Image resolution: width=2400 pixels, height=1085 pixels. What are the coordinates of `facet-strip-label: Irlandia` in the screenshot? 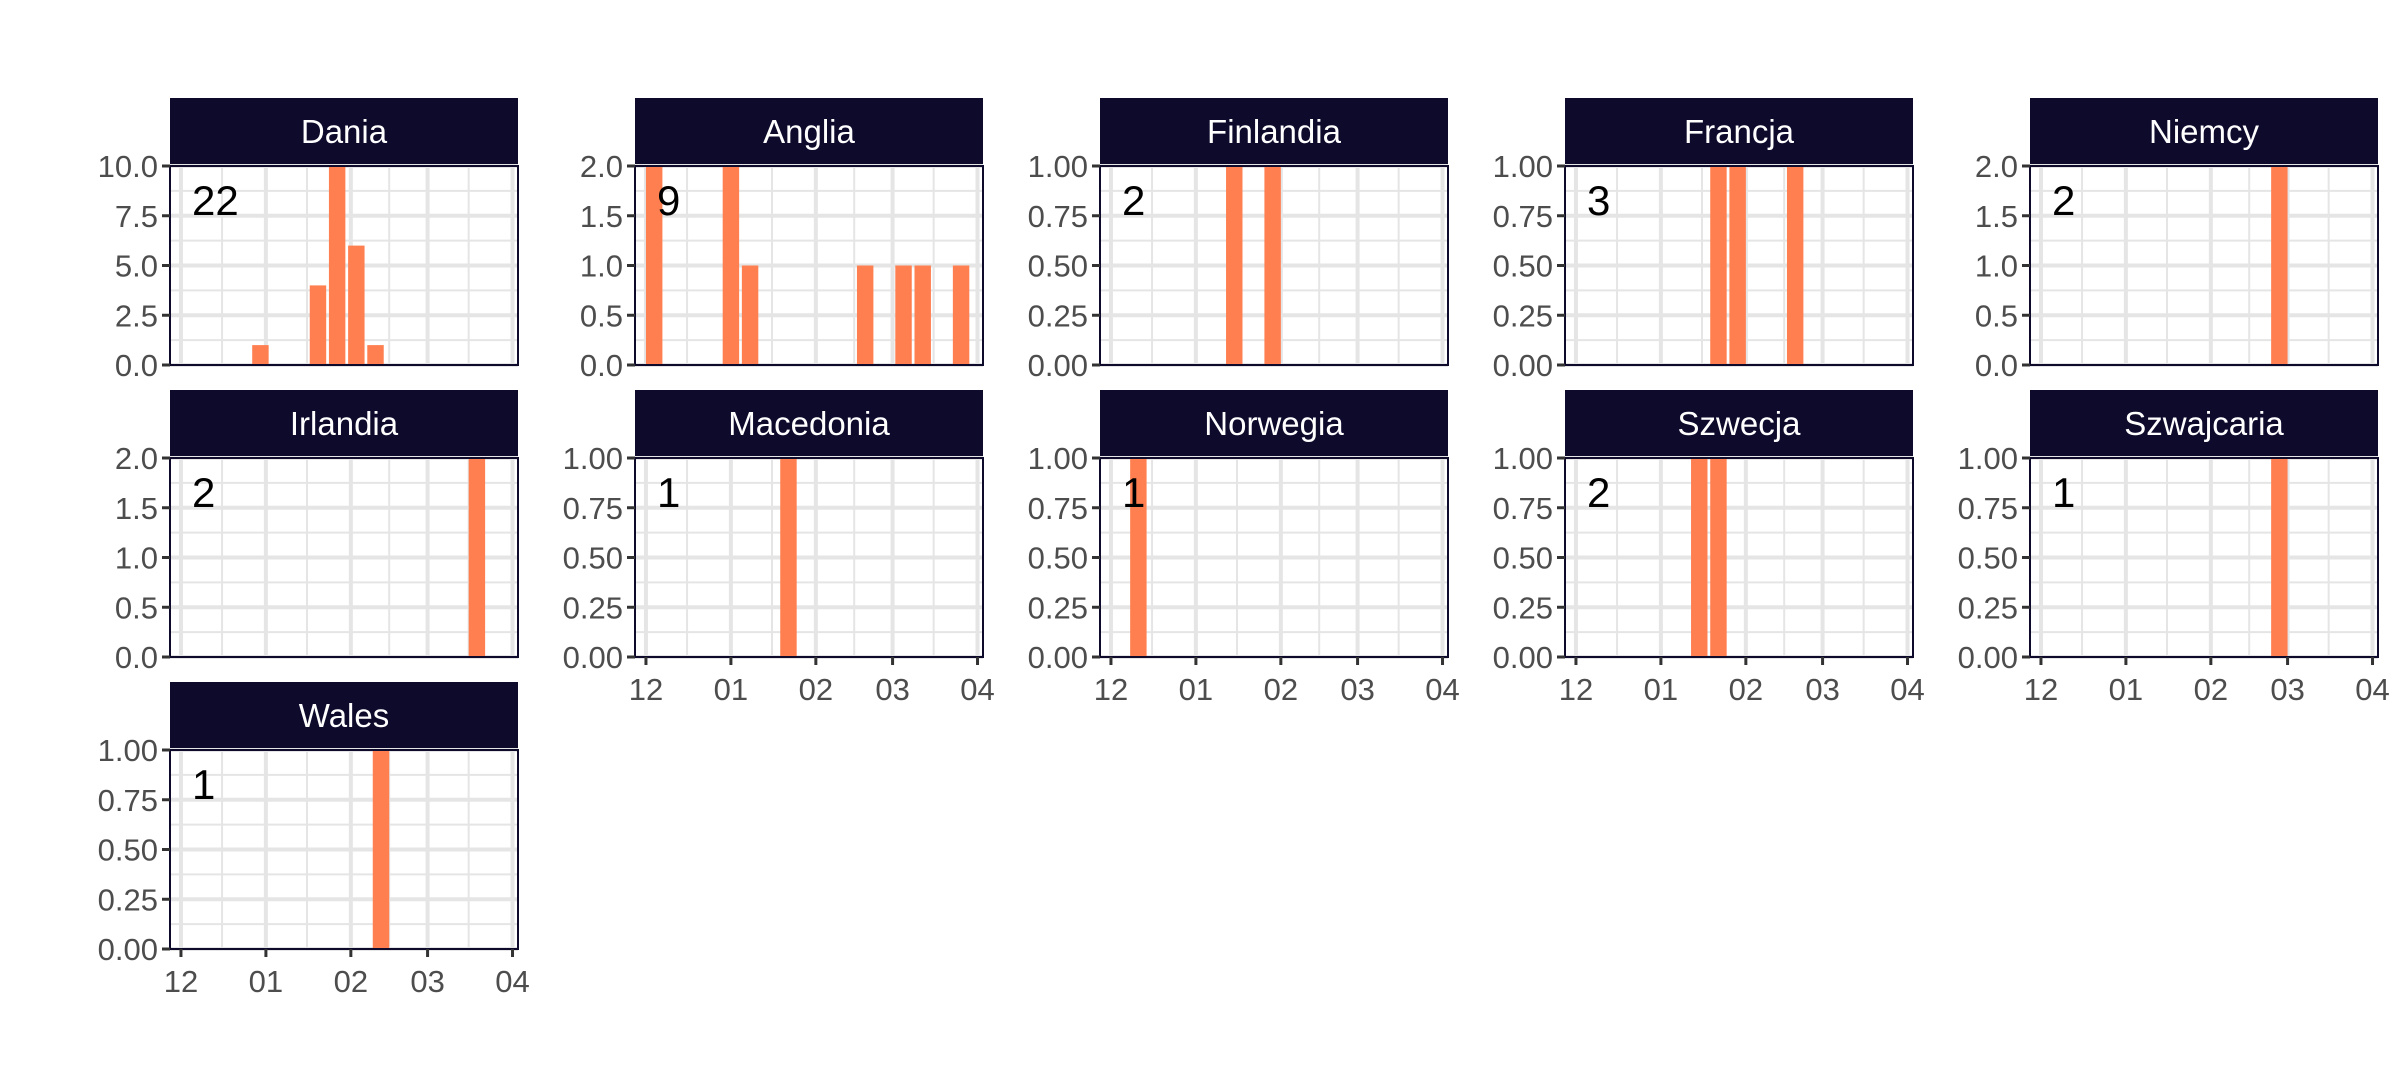 It's located at (344, 423).